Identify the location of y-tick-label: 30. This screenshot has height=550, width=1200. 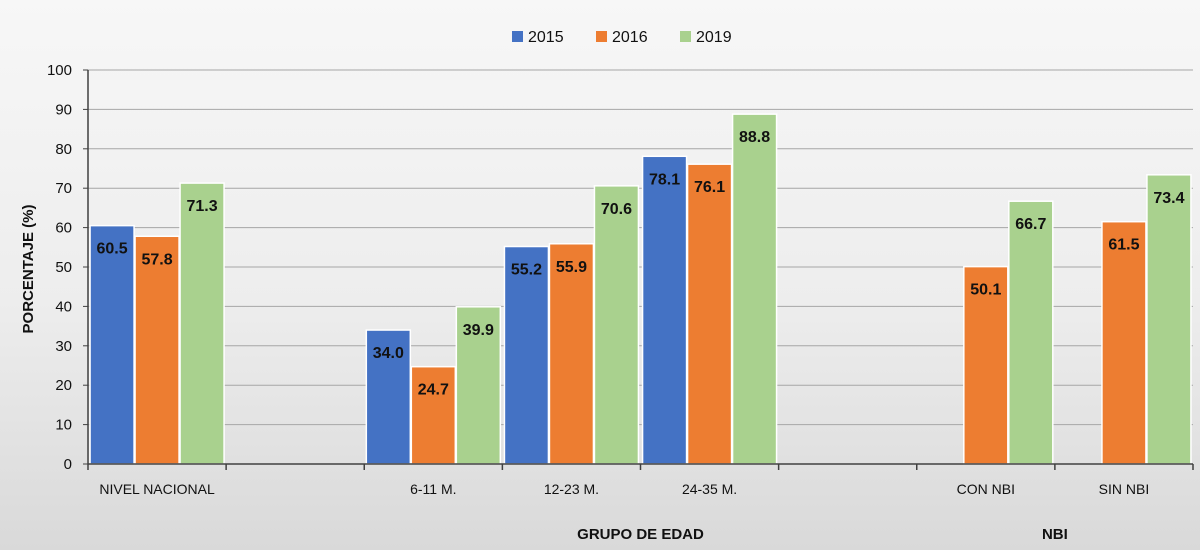
(63, 346).